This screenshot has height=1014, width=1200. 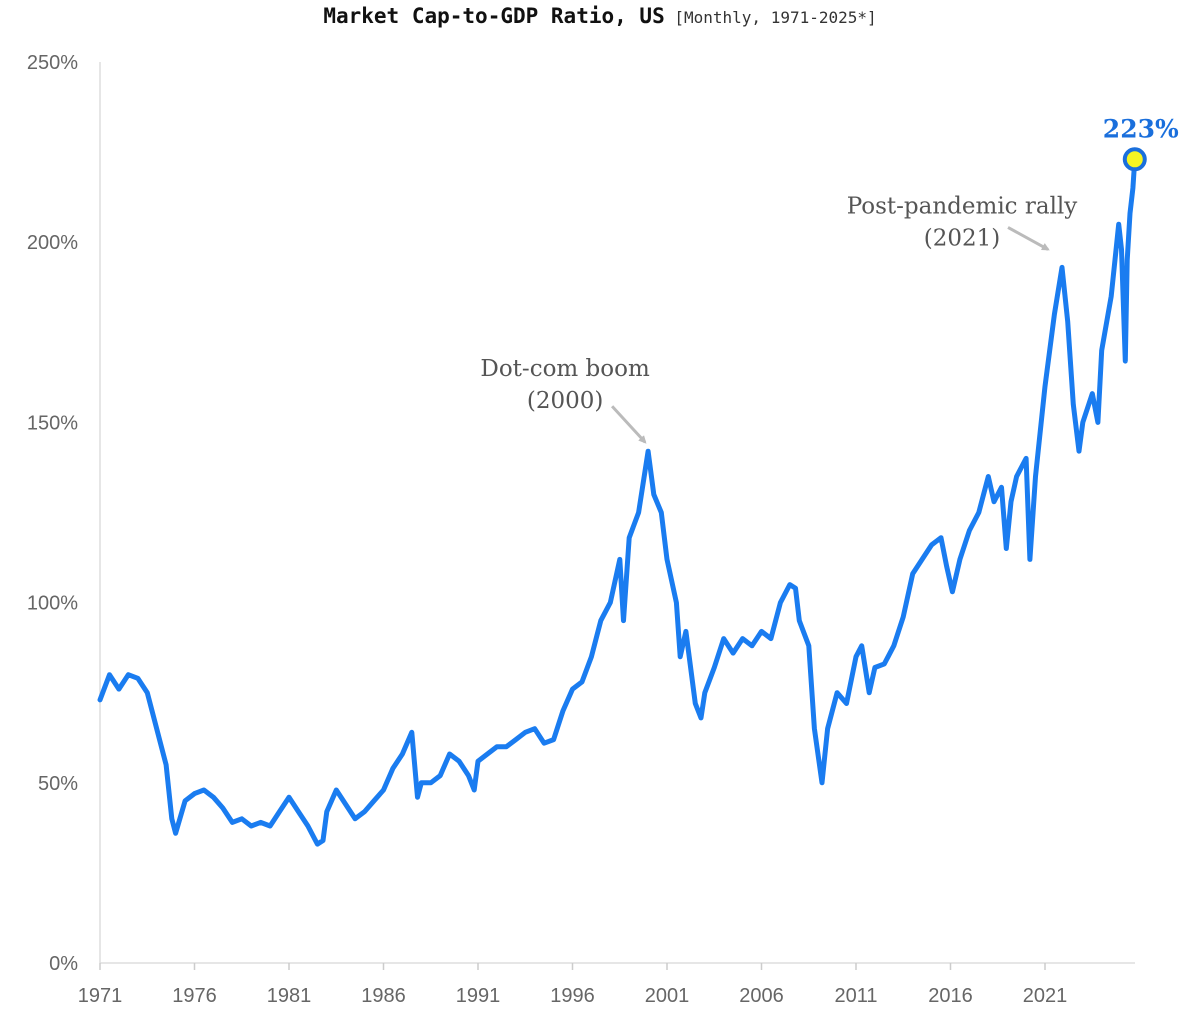 What do you see at coordinates (962, 238) in the screenshot?
I see `annotation-line2: (2021)` at bounding box center [962, 238].